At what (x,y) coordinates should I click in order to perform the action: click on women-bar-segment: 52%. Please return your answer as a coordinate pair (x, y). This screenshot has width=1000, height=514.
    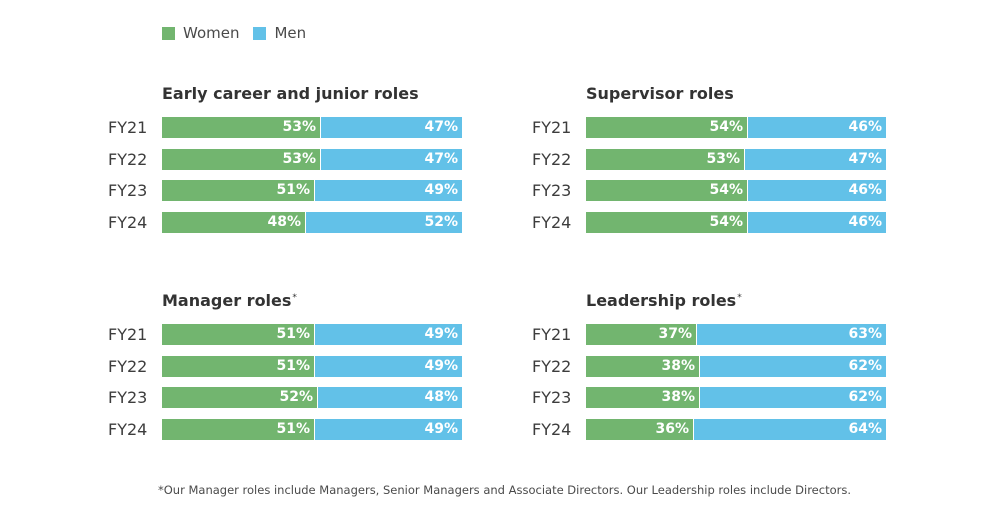
    Looking at the image, I should click on (240, 397).